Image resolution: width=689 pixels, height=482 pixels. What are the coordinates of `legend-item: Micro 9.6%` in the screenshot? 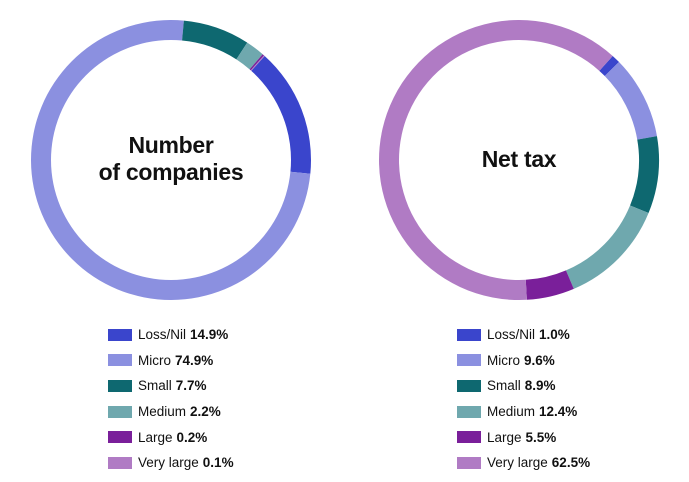 It's located at (523, 361).